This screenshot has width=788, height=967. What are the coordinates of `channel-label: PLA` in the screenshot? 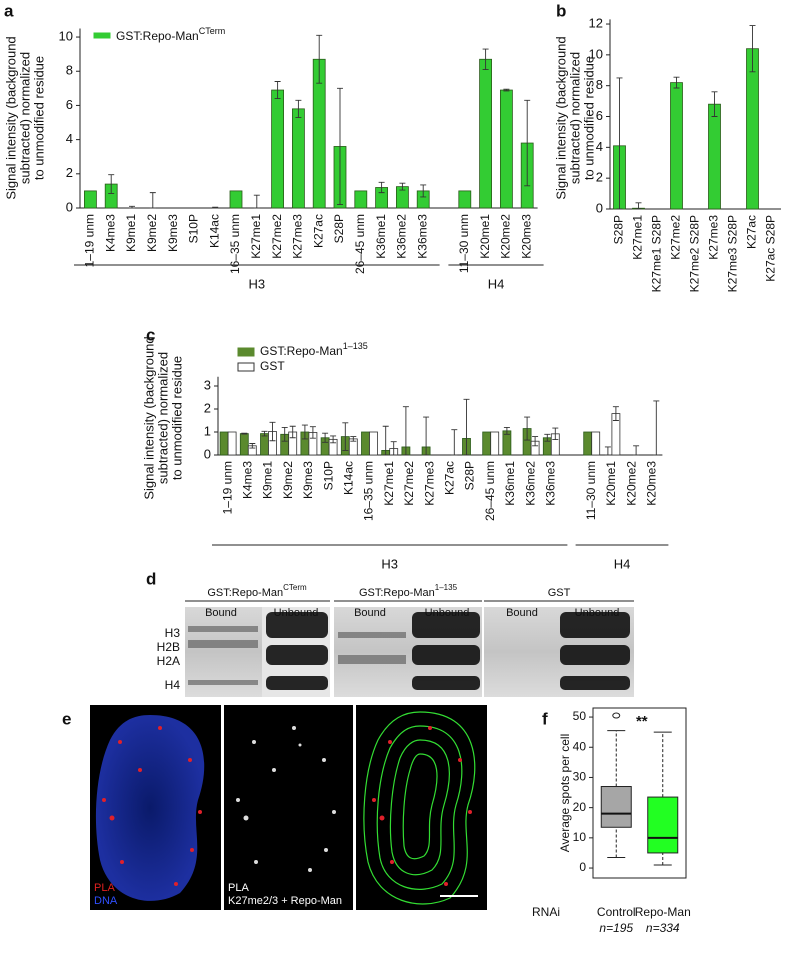 It's located at (104, 888).